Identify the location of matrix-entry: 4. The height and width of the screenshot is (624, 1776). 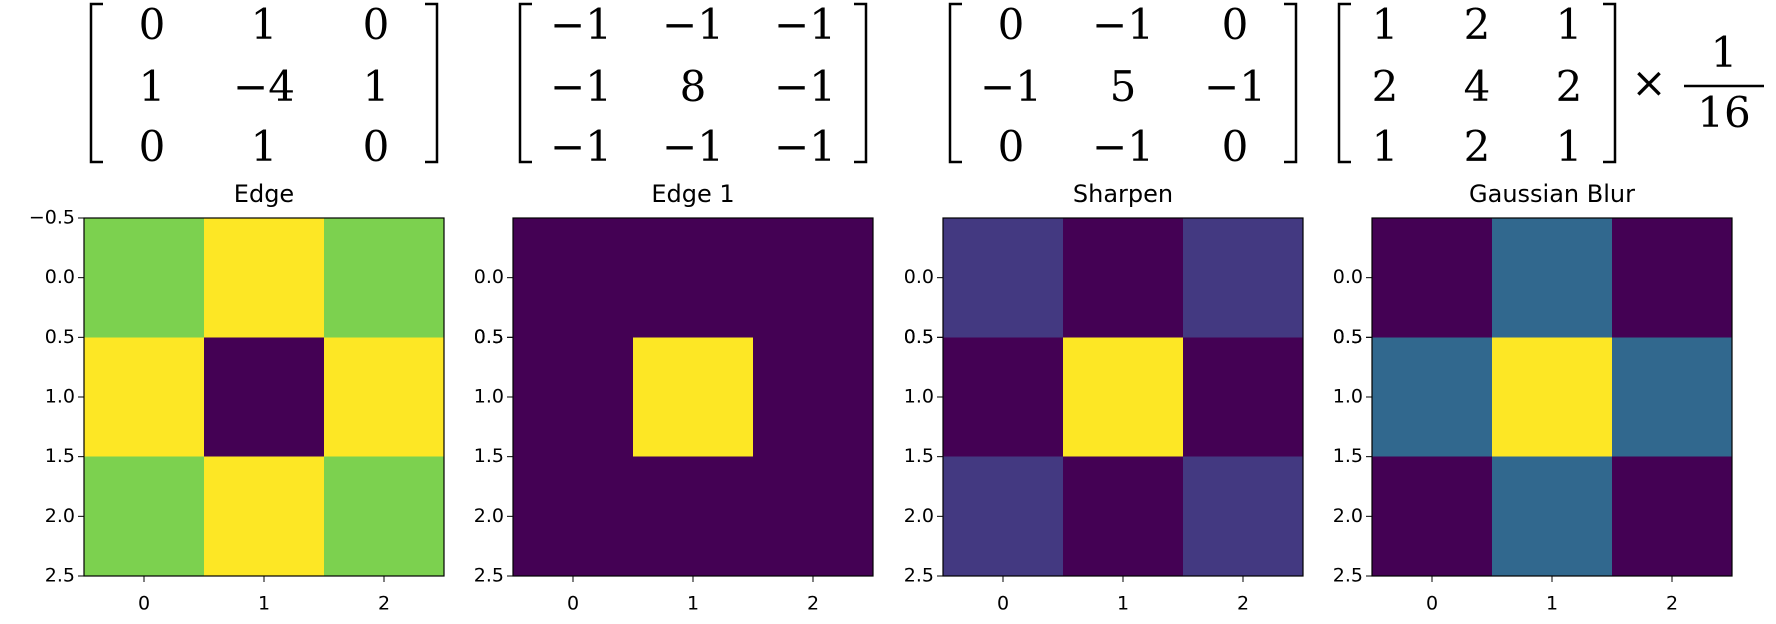
(1477, 86).